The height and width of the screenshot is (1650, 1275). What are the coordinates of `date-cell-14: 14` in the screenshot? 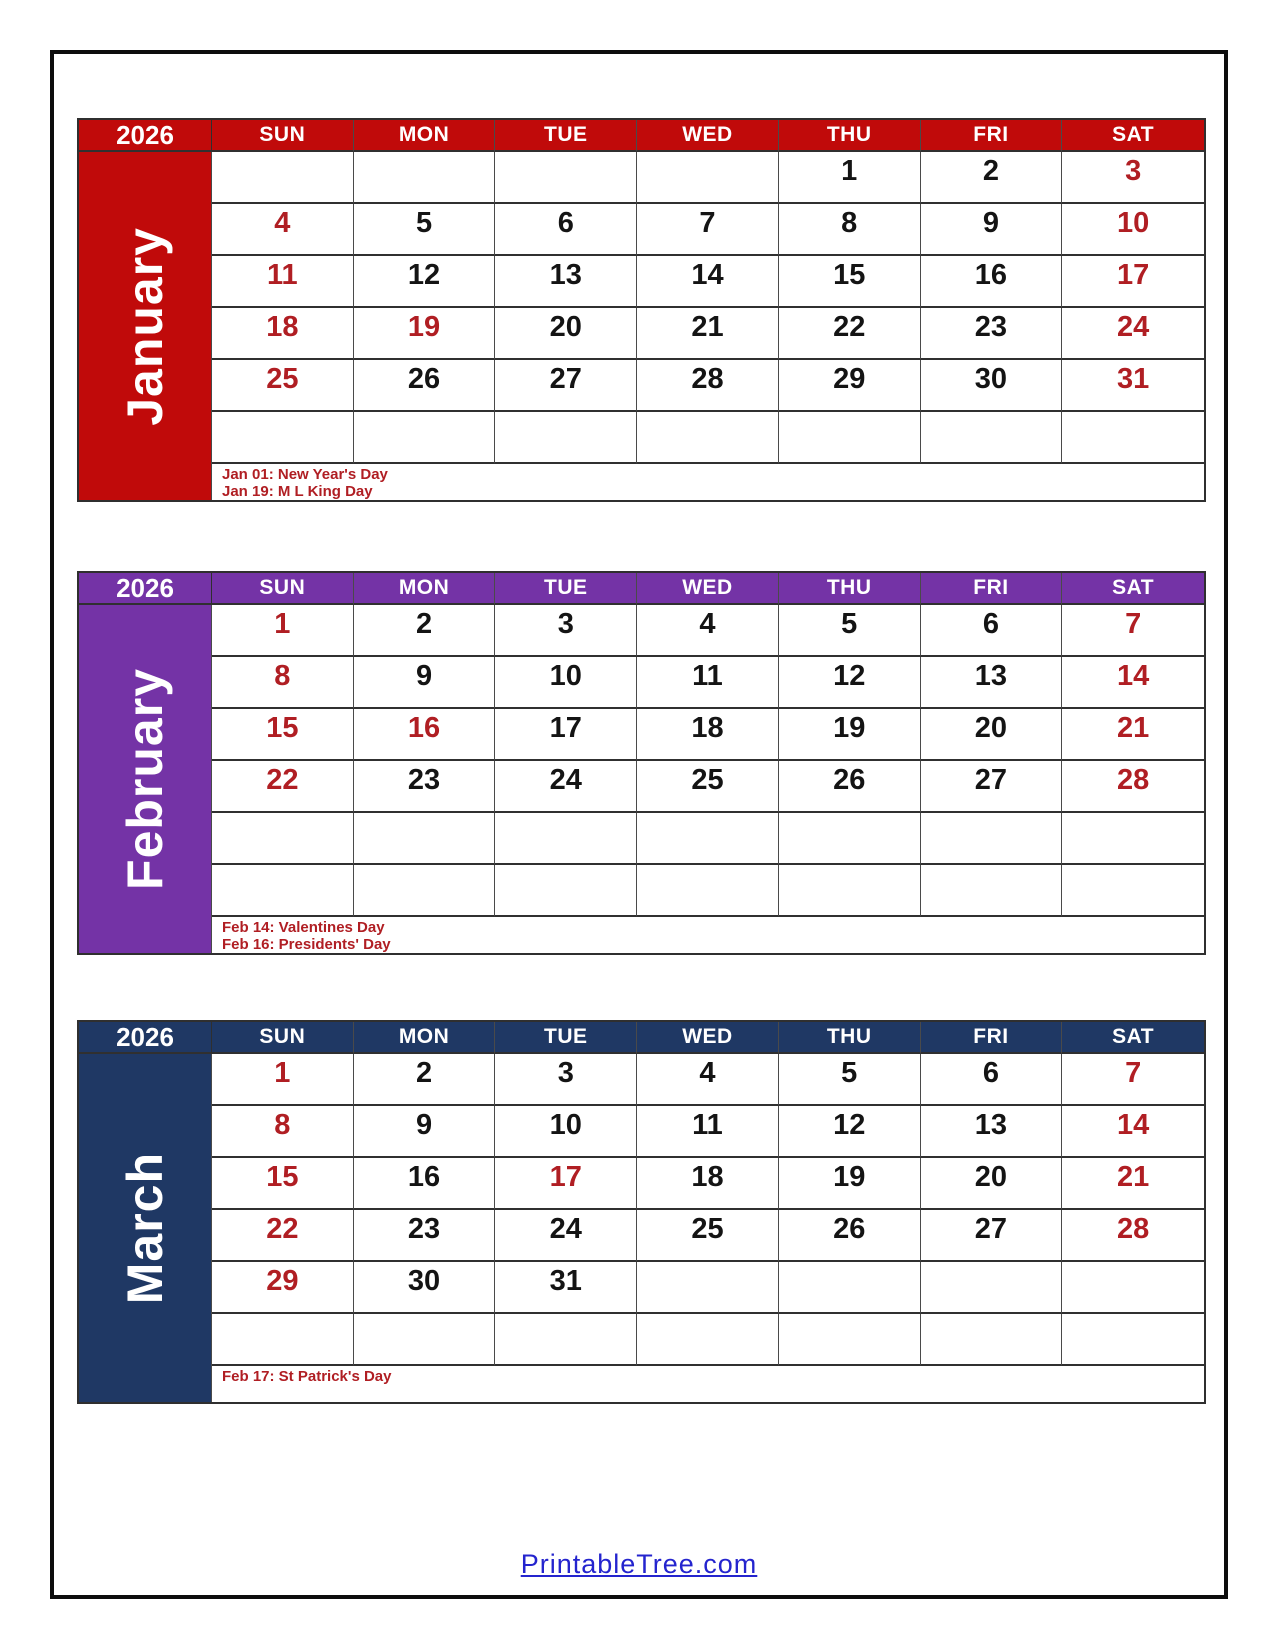 It's located at (708, 282).